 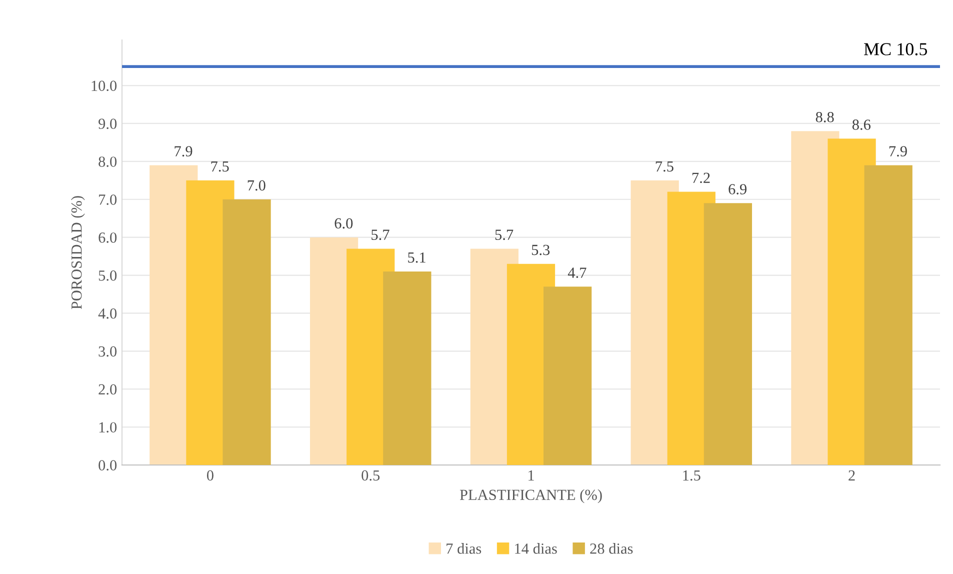 What do you see at coordinates (896, 49) in the screenshot?
I see `ref-line-label: MC 10.5` at bounding box center [896, 49].